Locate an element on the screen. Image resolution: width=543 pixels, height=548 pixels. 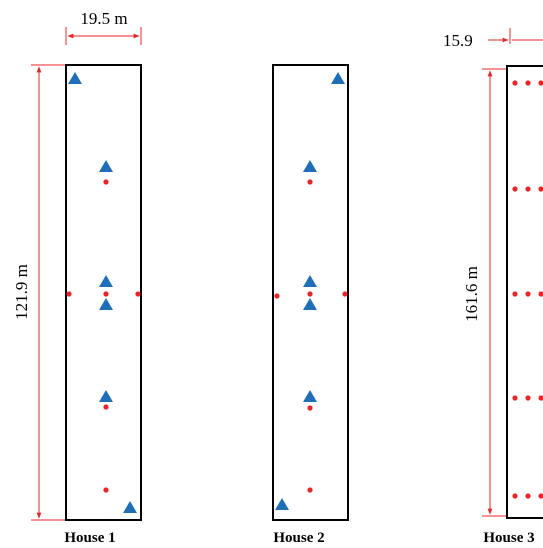
house-1-width-label: 19.5 m is located at coordinates (103, 18).